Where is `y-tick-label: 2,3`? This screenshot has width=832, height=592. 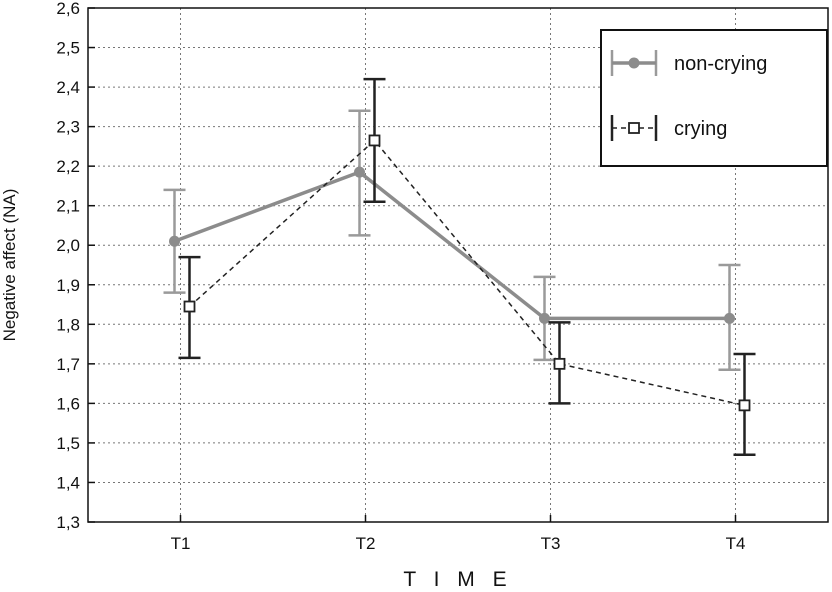
y-tick-label: 2,3 is located at coordinates (68, 127).